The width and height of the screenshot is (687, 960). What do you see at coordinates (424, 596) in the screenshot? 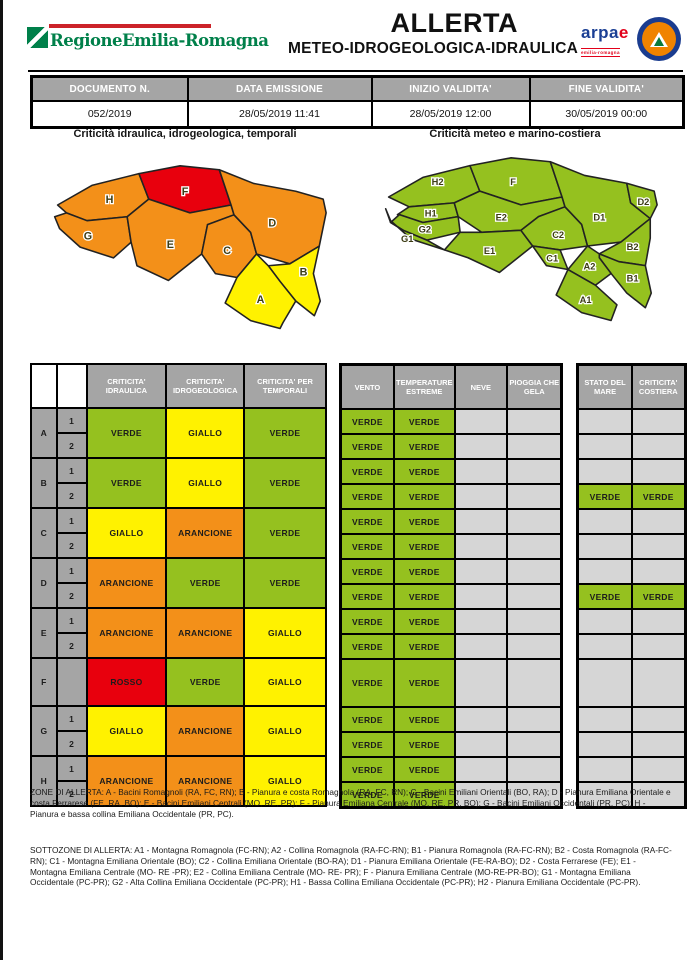
I see `cell-temperature-D2: VERDE` at bounding box center [424, 596].